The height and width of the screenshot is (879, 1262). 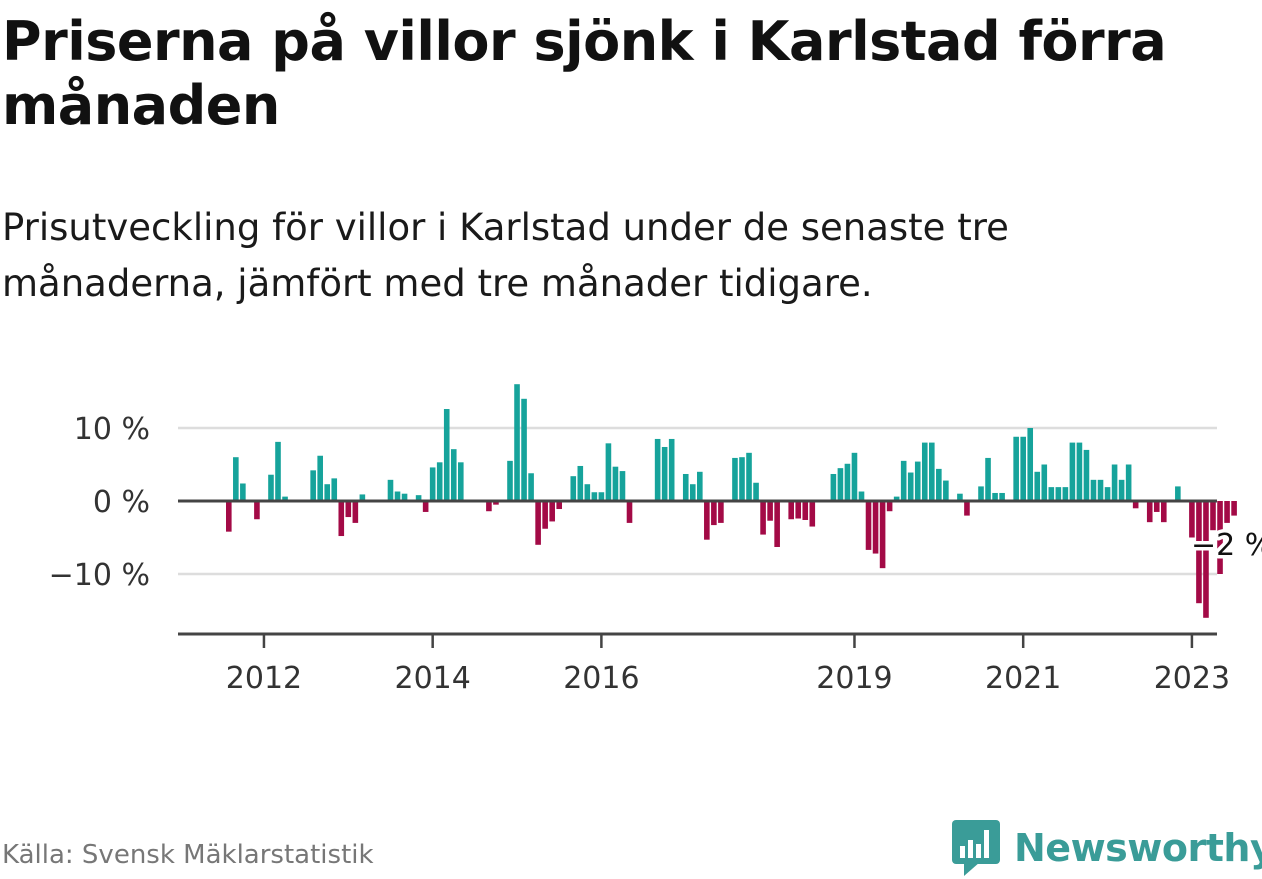 I want to click on y-axis-ticks: 10 % 0 % −10 %, so click(x=99, y=502).